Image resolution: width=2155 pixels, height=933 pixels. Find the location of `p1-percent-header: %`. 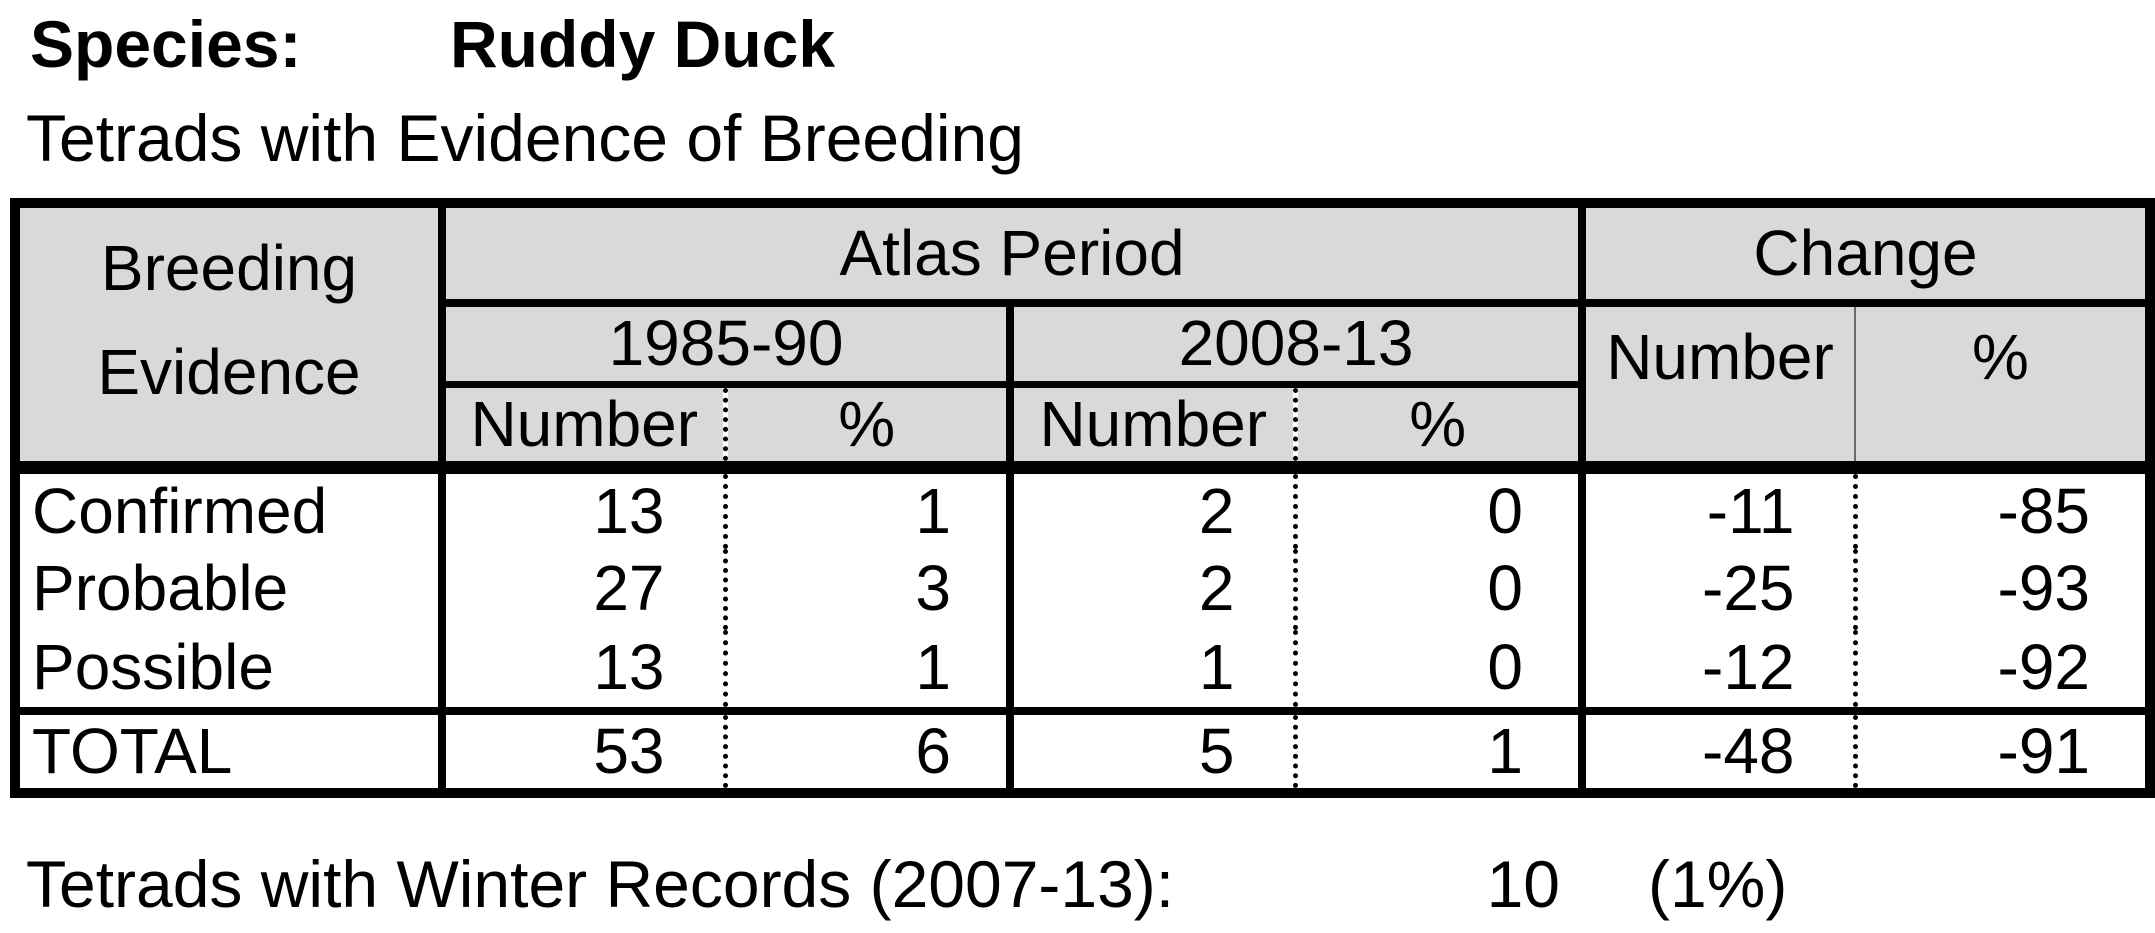

p1-percent-header: % is located at coordinates (869, 429).